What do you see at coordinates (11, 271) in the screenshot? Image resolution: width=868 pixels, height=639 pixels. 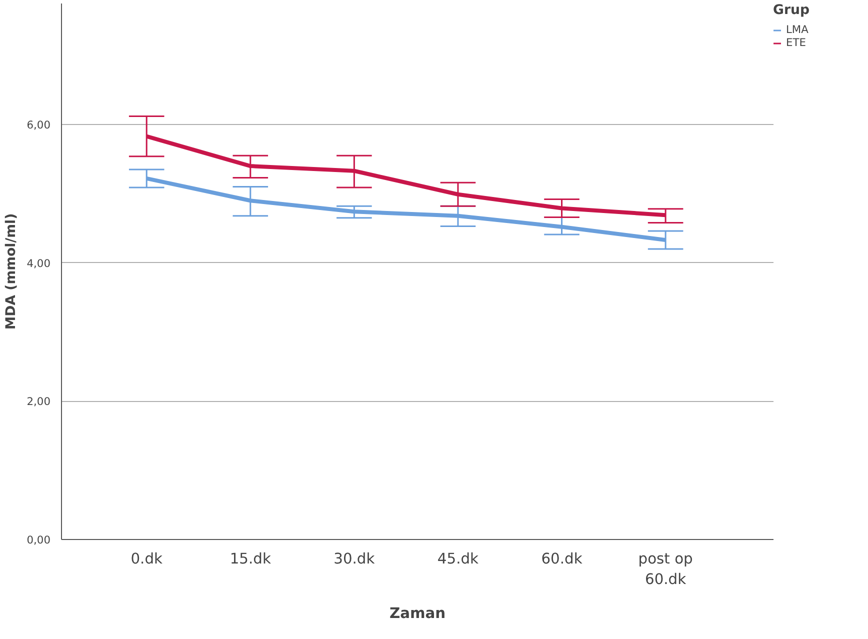 I see `y-axis-title: MDA (mmol/ml)` at bounding box center [11, 271].